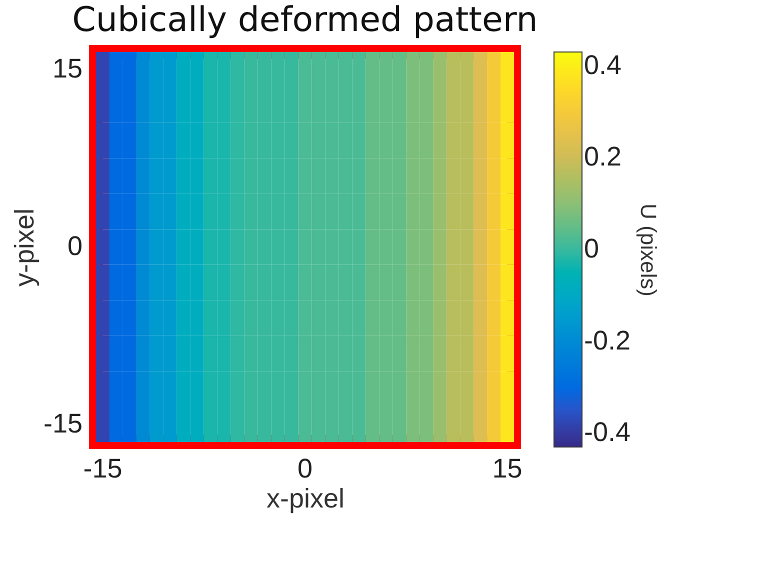 The height and width of the screenshot is (574, 766). What do you see at coordinates (607, 340) in the screenshot?
I see `color-bar-label: -0.2` at bounding box center [607, 340].